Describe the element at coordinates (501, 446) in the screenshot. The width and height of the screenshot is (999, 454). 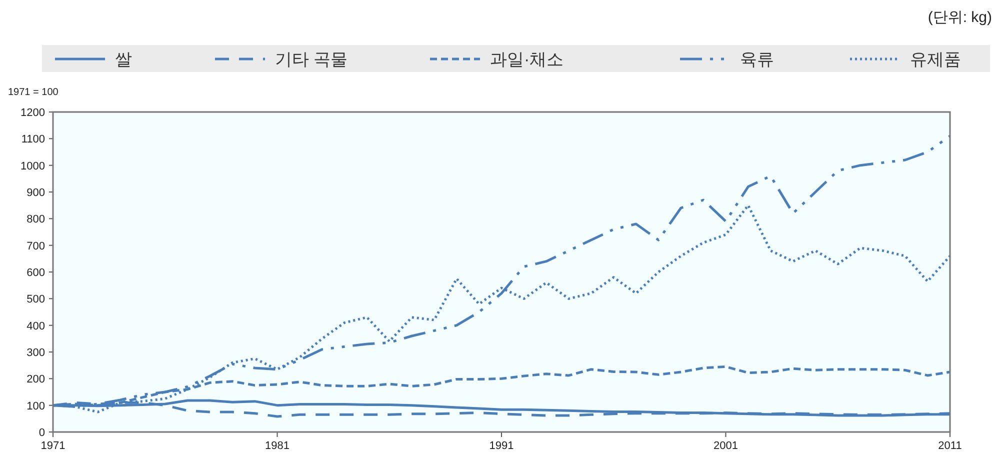
I see `x-tick-label: 1991` at that location.